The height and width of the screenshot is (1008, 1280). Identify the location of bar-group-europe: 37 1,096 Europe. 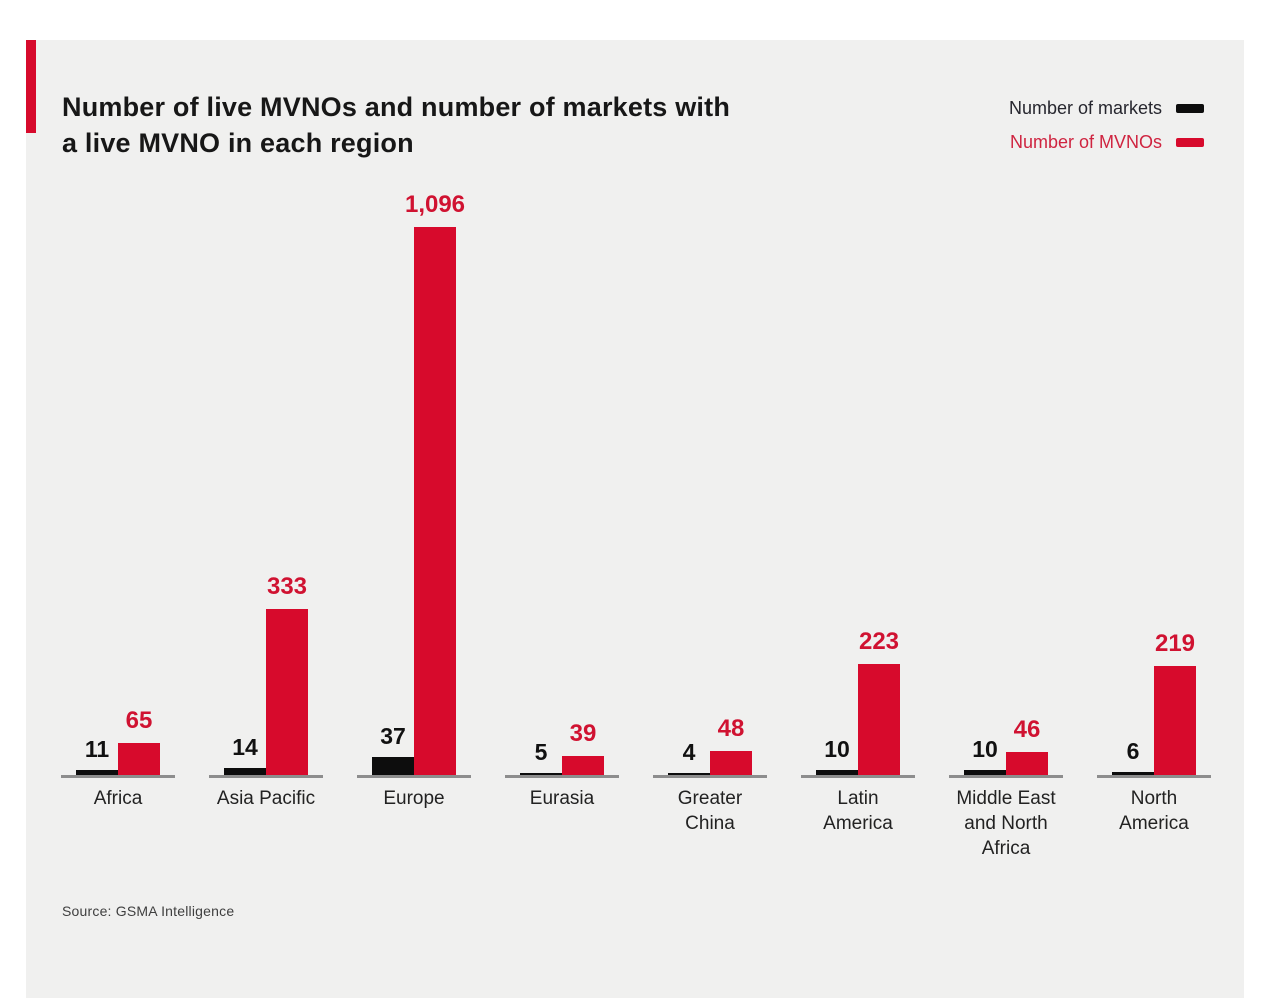
(414, 523).